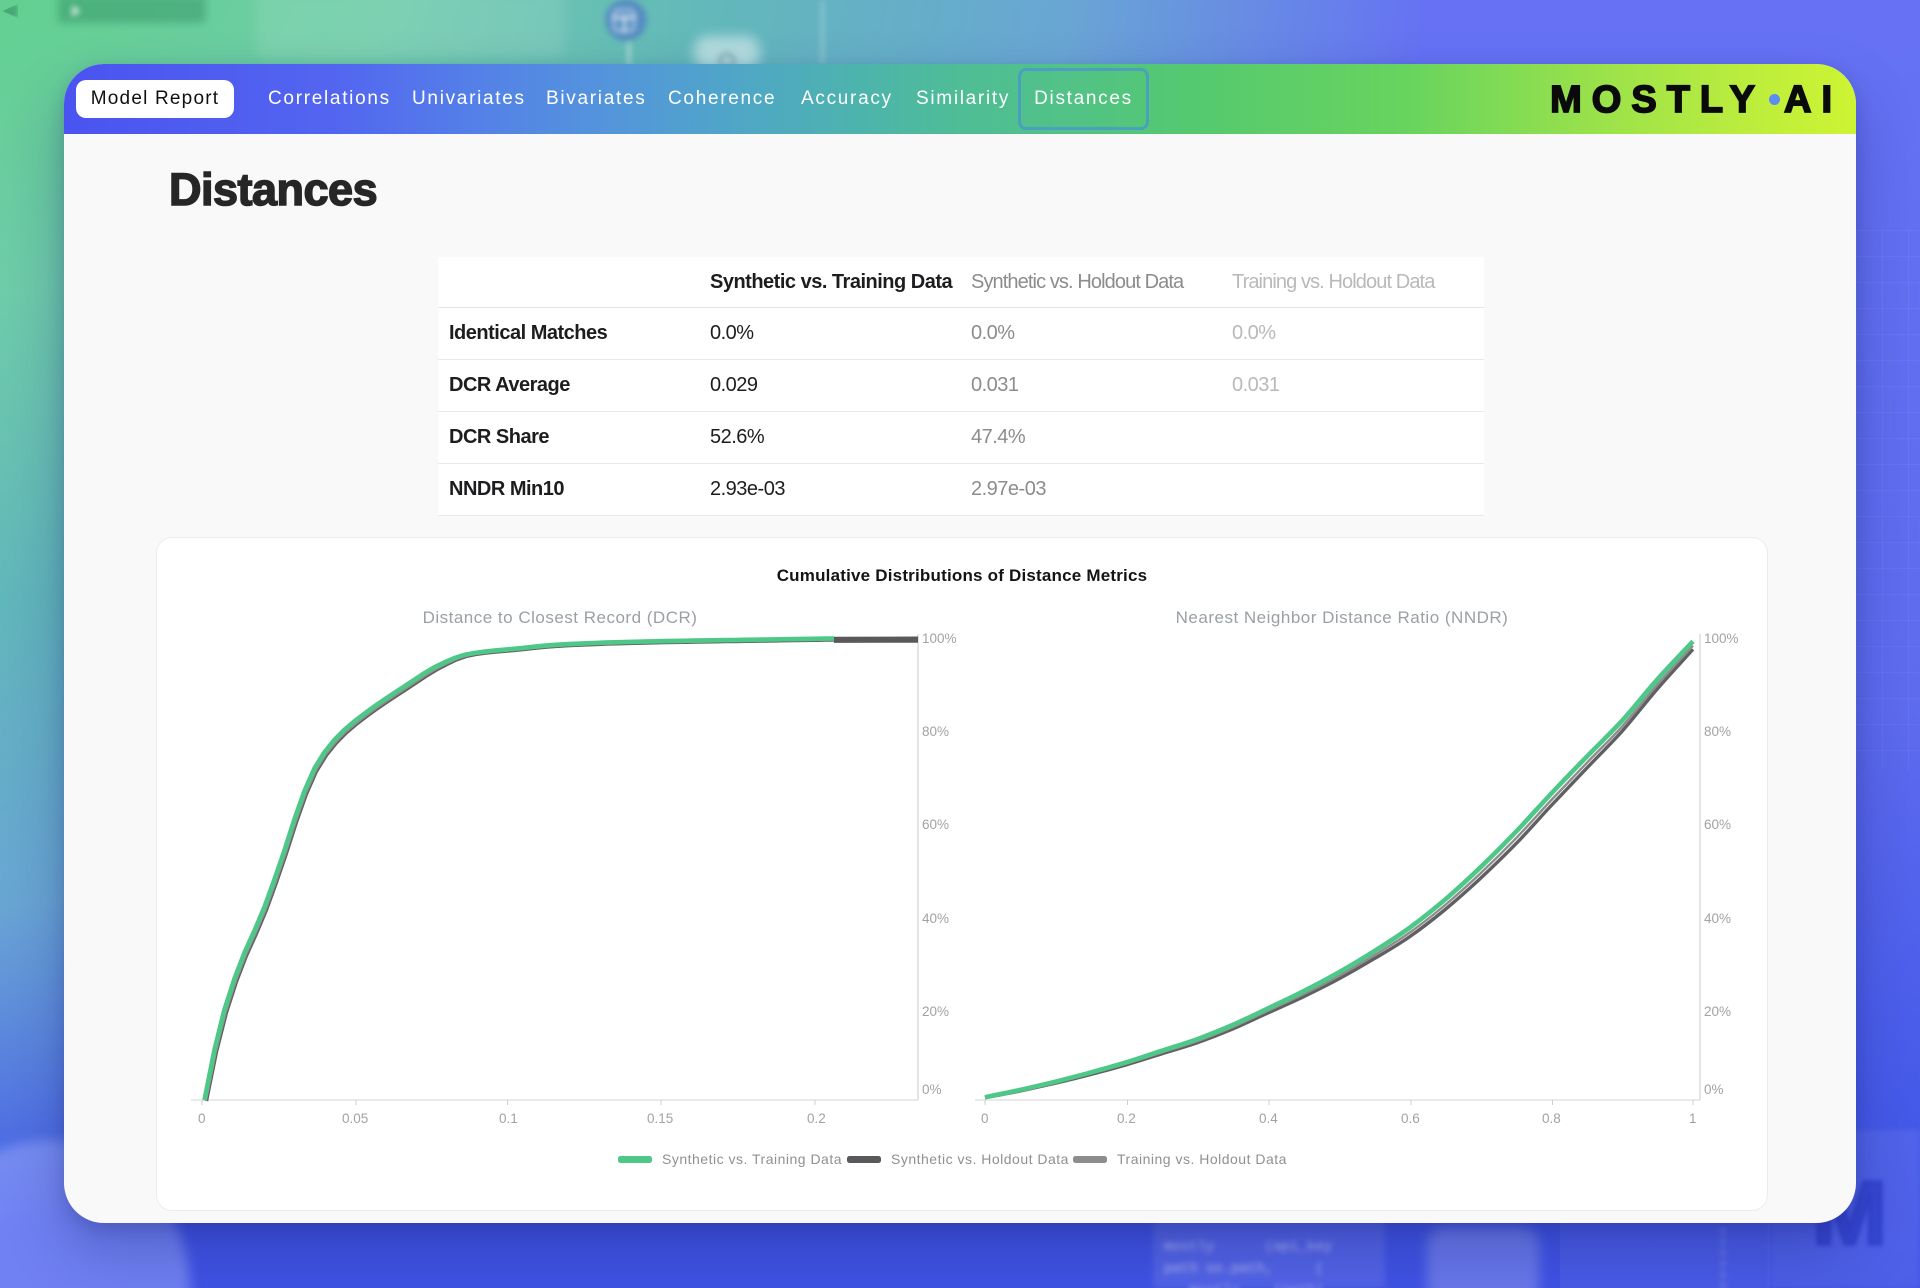  Describe the element at coordinates (355, 1118) in the screenshot. I see `svg-text: 0.05` at that location.